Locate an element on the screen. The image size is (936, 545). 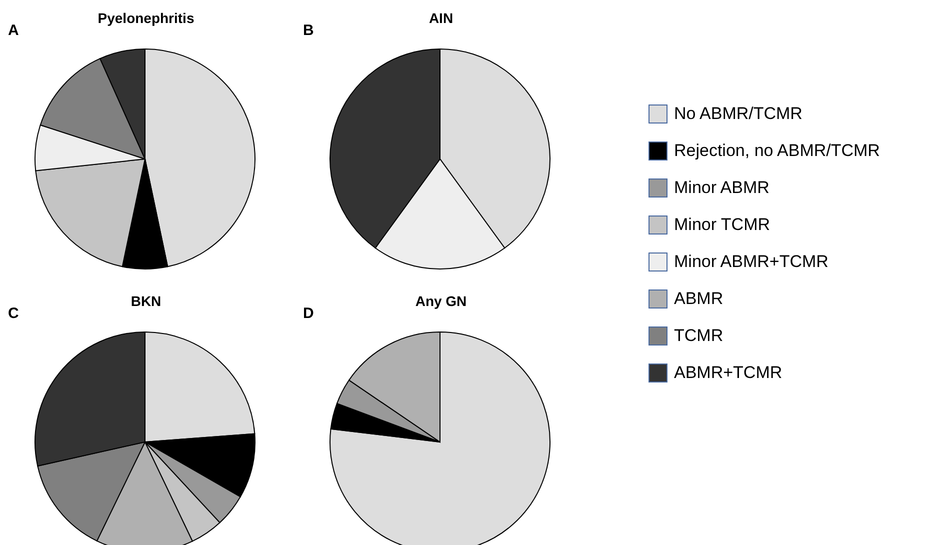
text: D is located at coordinates (308, 313).